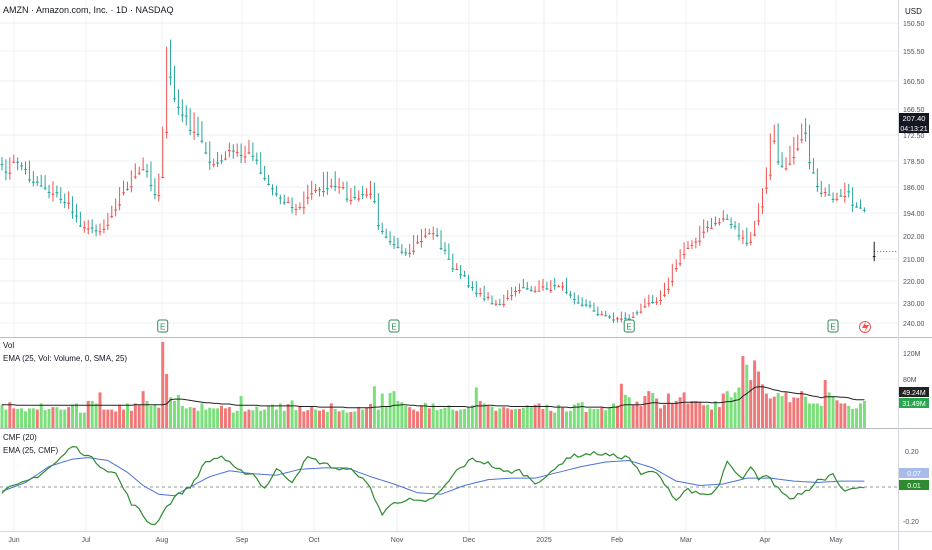 The height and width of the screenshot is (550, 932). I want to click on time-tick-label: Mar, so click(686, 540).